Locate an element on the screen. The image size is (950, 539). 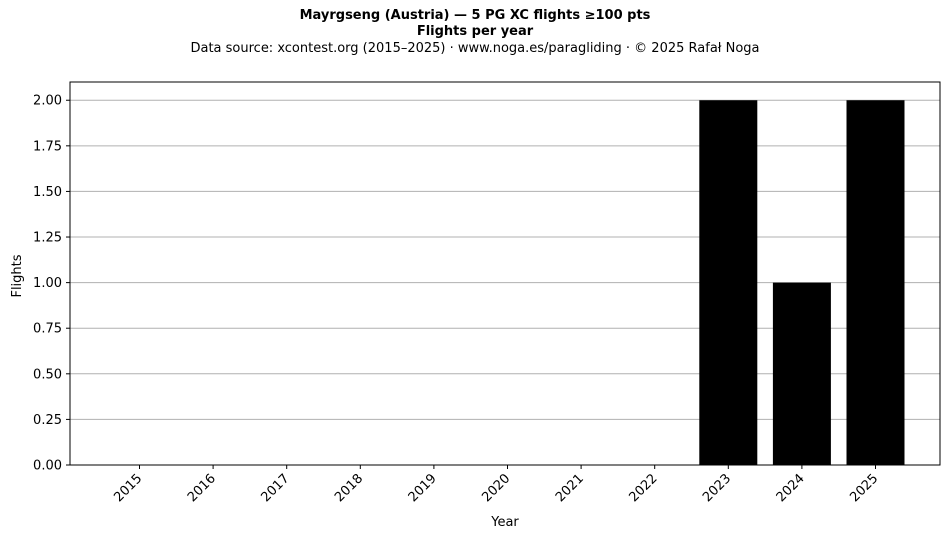
x-tick-label: 2022 is located at coordinates (644, 488).